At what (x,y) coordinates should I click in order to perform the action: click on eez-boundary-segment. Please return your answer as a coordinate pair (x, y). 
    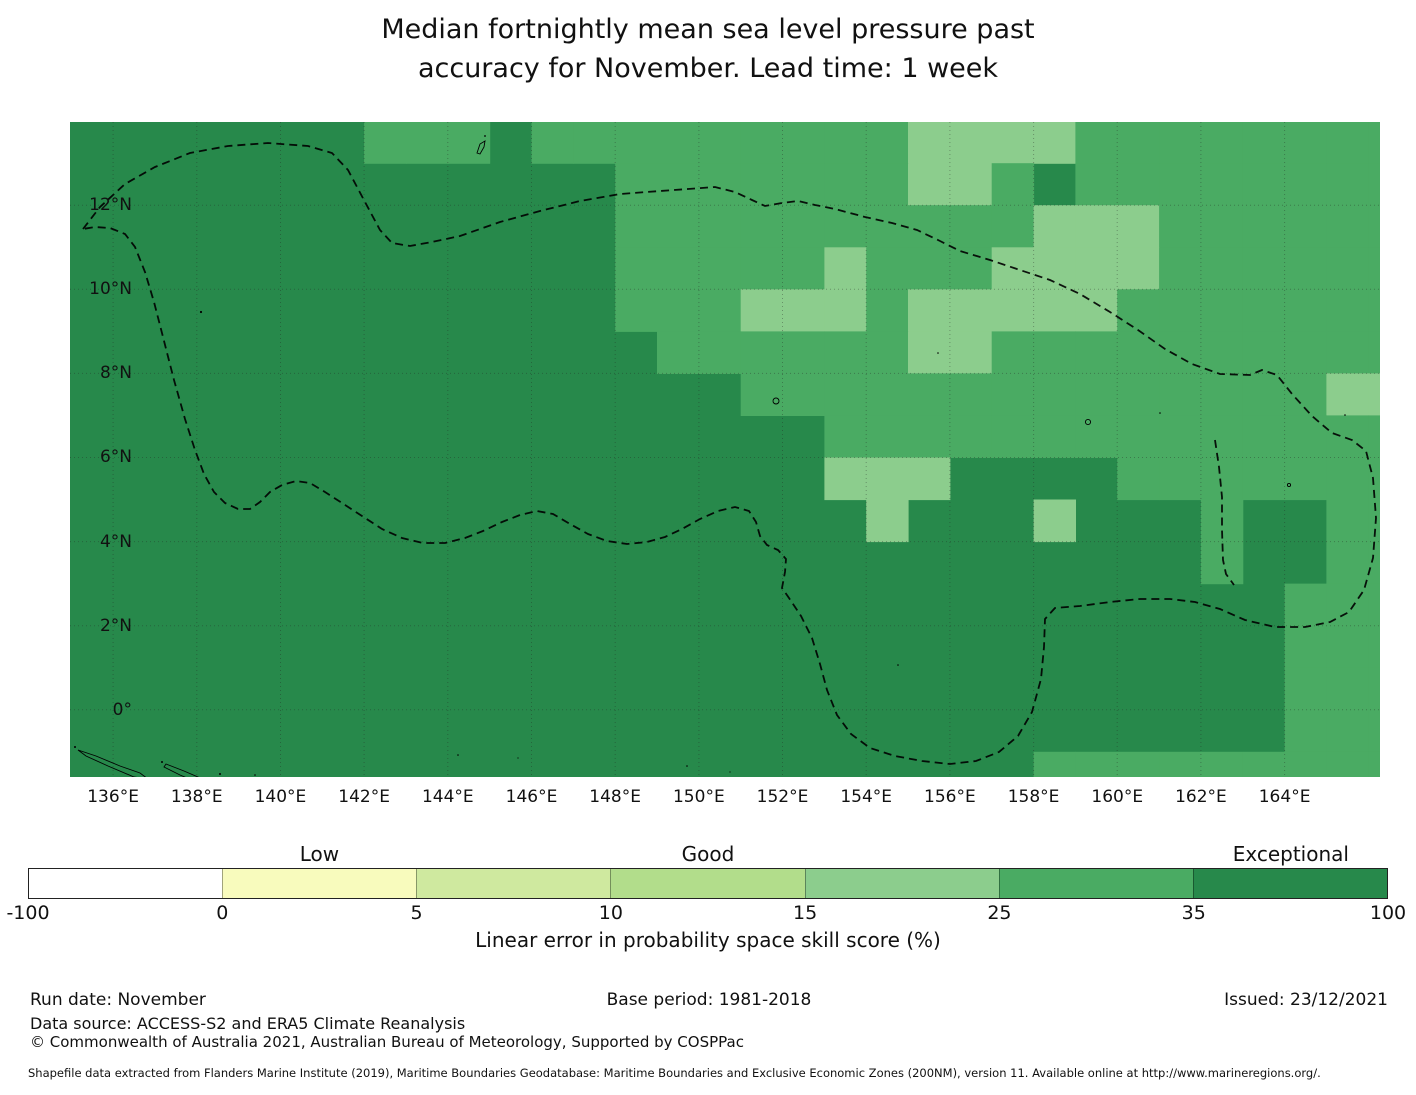
    Looking at the image, I should click on (1224, 512).